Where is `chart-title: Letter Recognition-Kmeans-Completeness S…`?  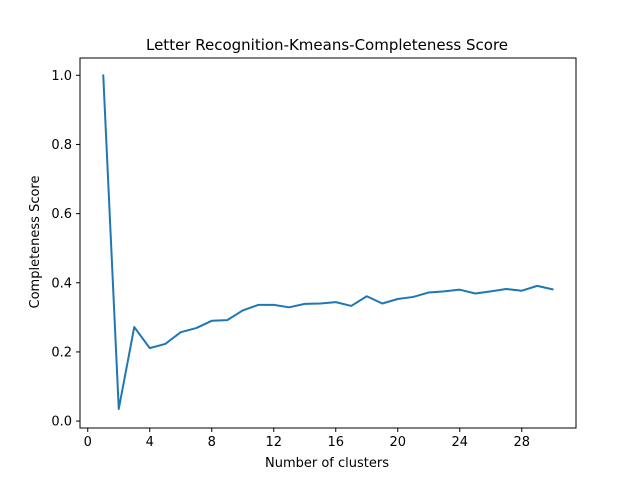
chart-title: Letter Recognition-Kmeans-Completeness S… is located at coordinates (327, 45).